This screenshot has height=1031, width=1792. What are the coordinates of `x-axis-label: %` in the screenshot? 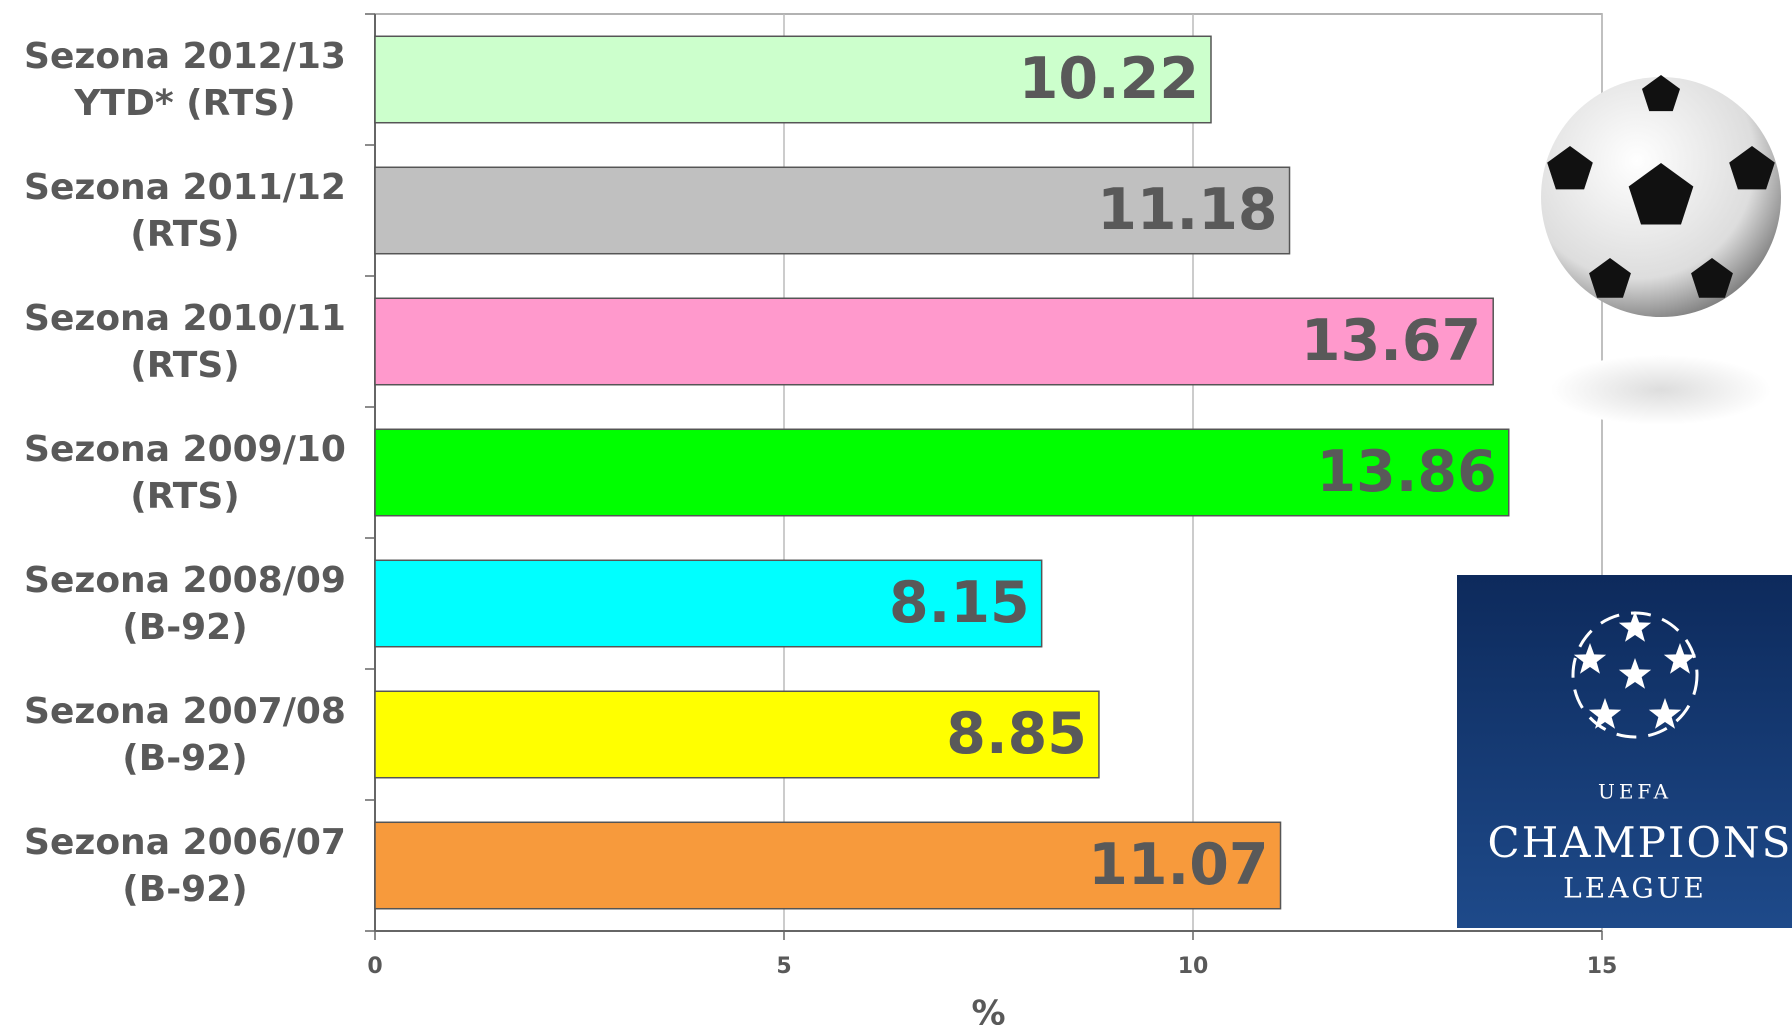 It's located at (988, 1012).